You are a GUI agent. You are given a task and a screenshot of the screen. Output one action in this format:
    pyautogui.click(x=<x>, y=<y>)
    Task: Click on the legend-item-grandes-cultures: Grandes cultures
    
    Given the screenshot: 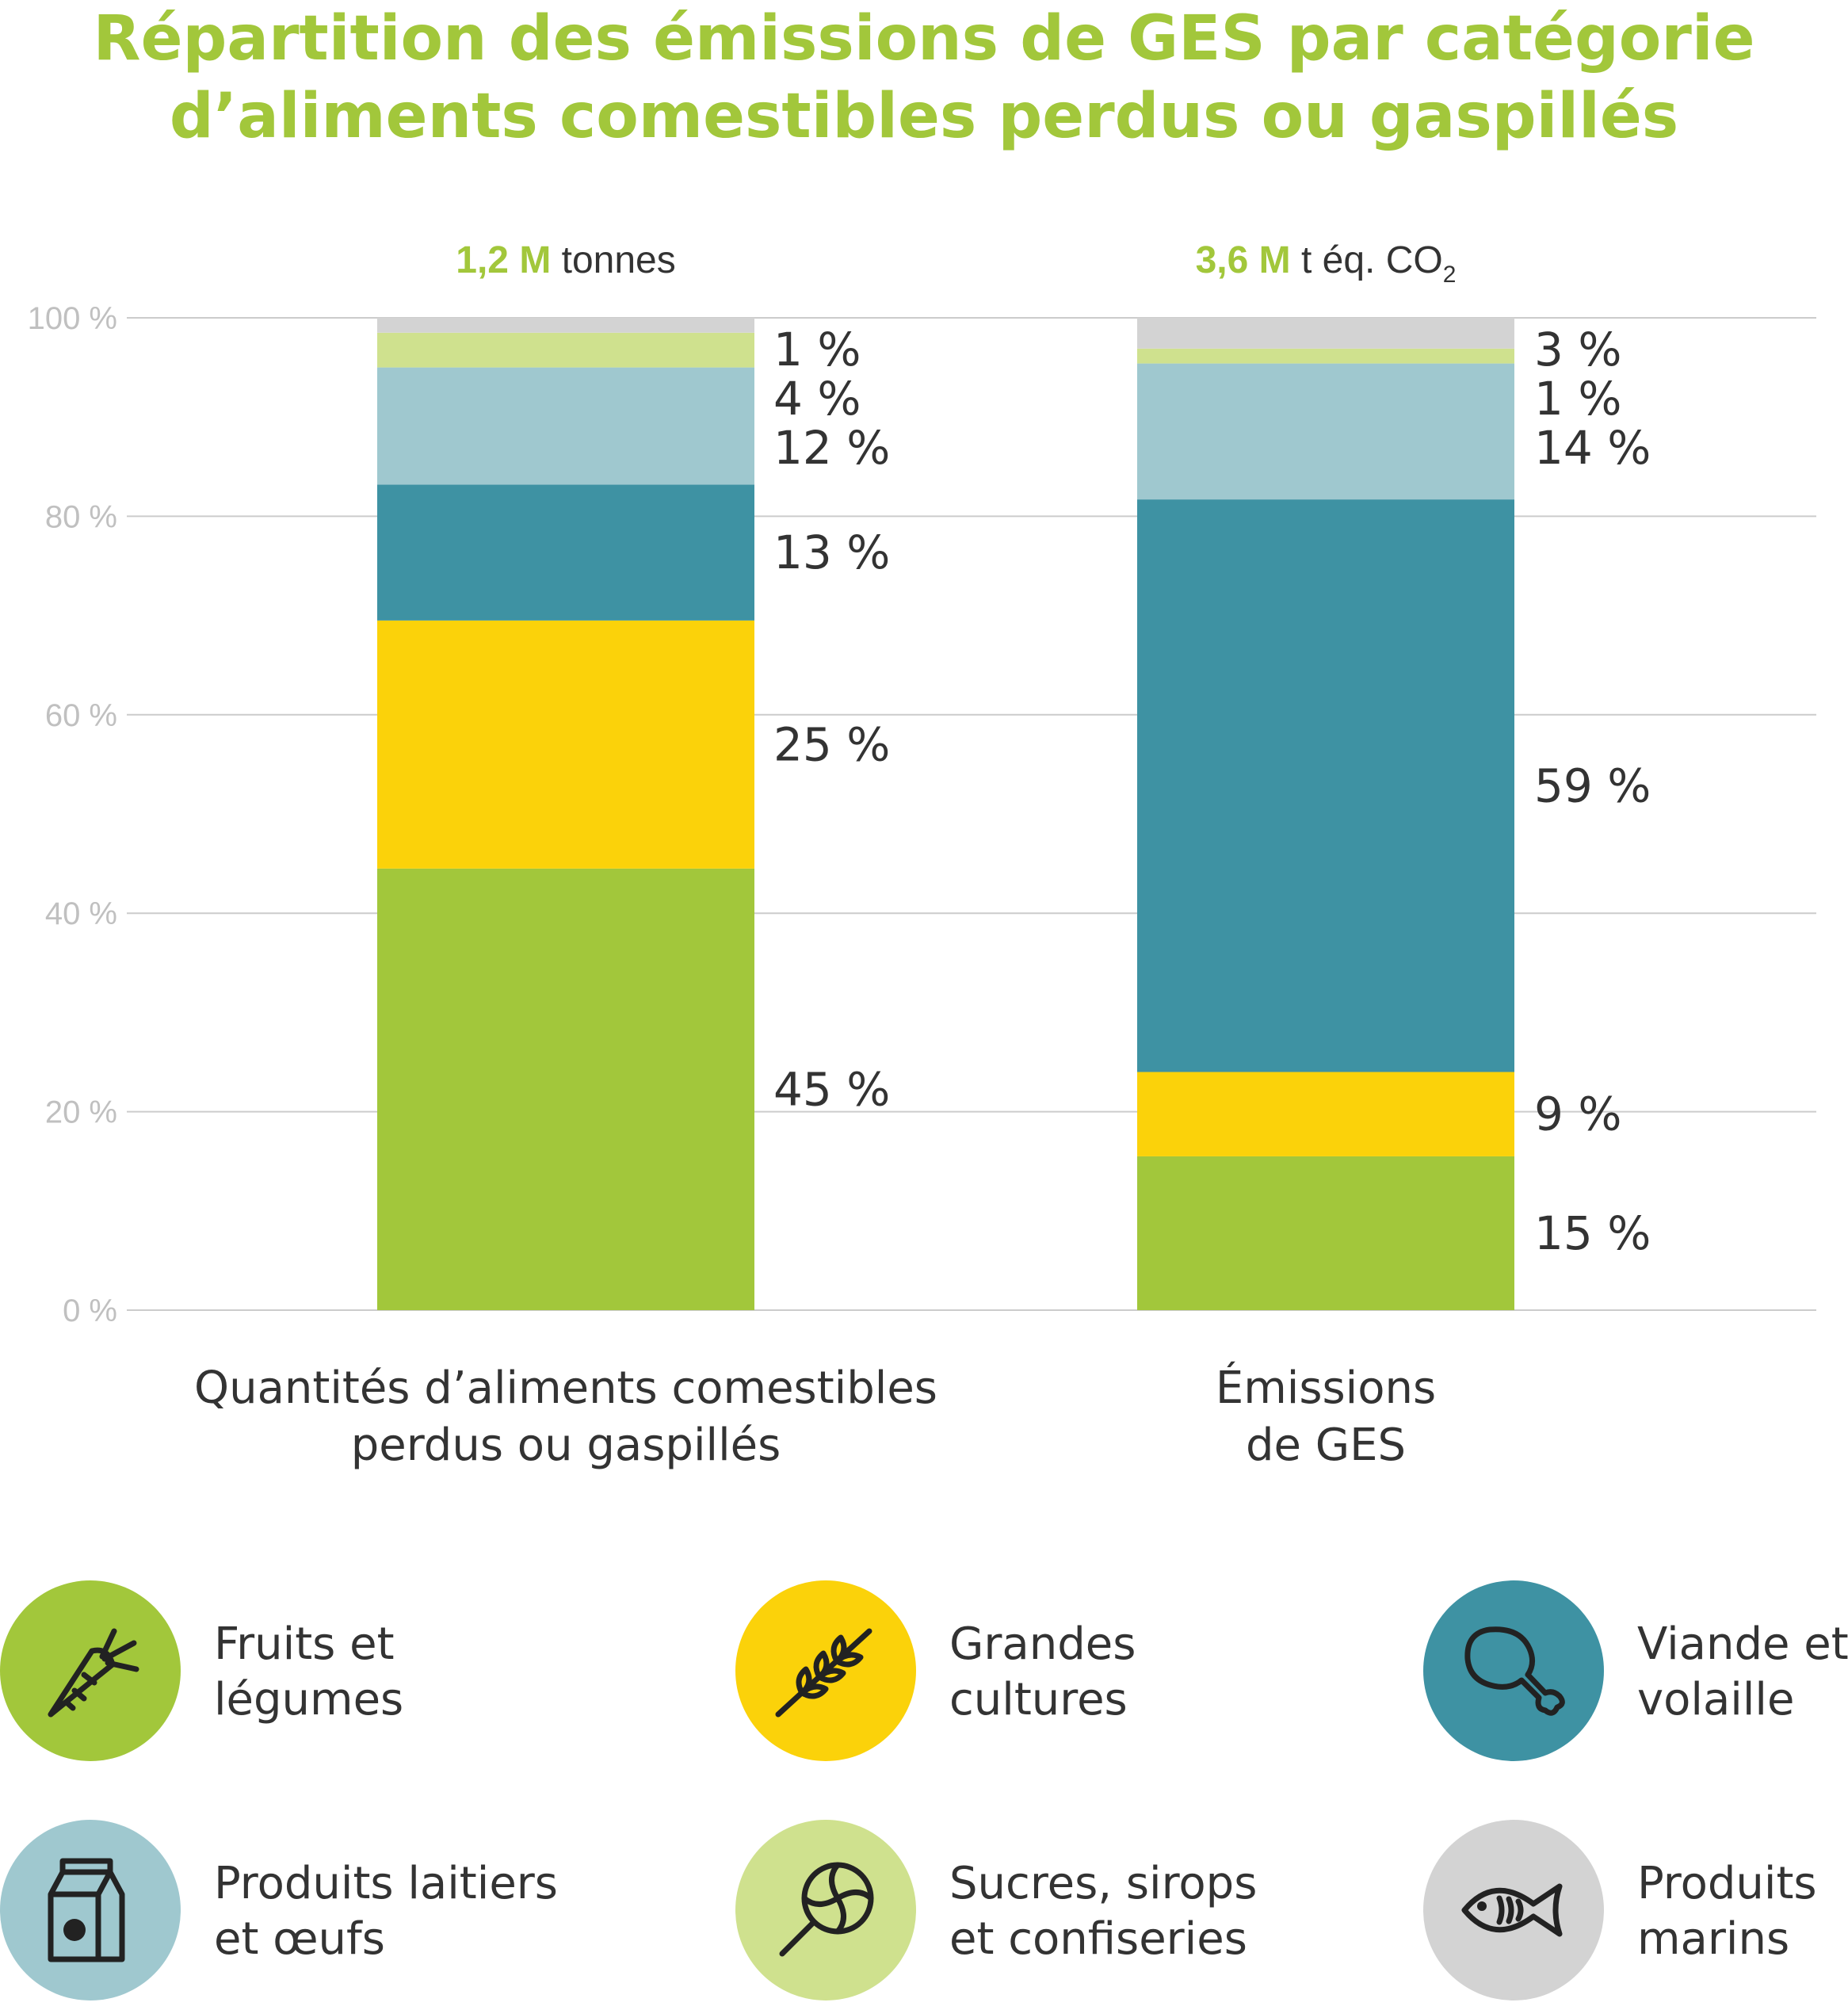 What is the action you would take?
    pyautogui.click(x=1036, y=1675)
    